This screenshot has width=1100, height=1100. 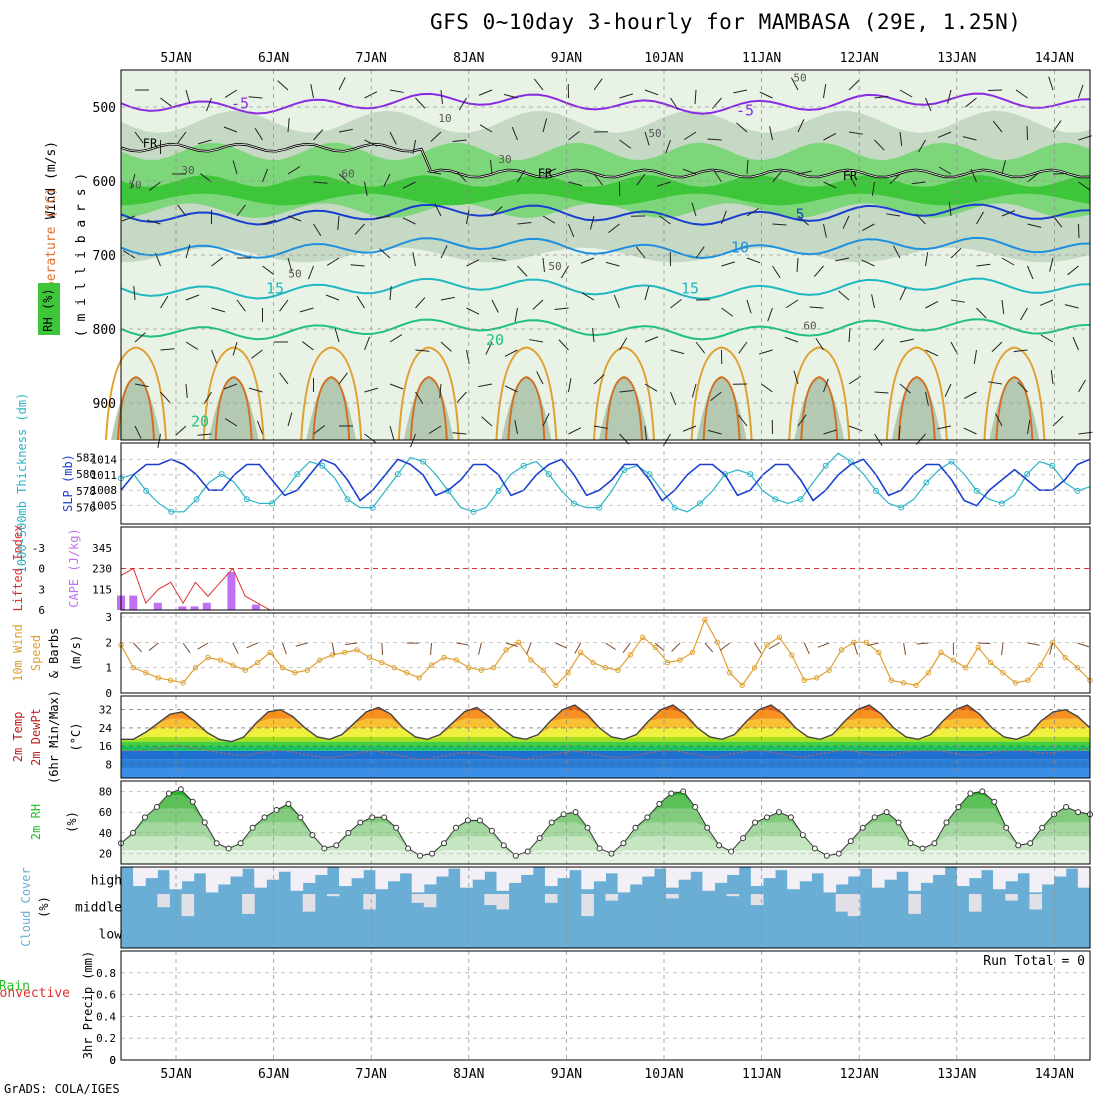 I want to click on date-label-bottom: 5JAN, so click(x=175, y=1074).